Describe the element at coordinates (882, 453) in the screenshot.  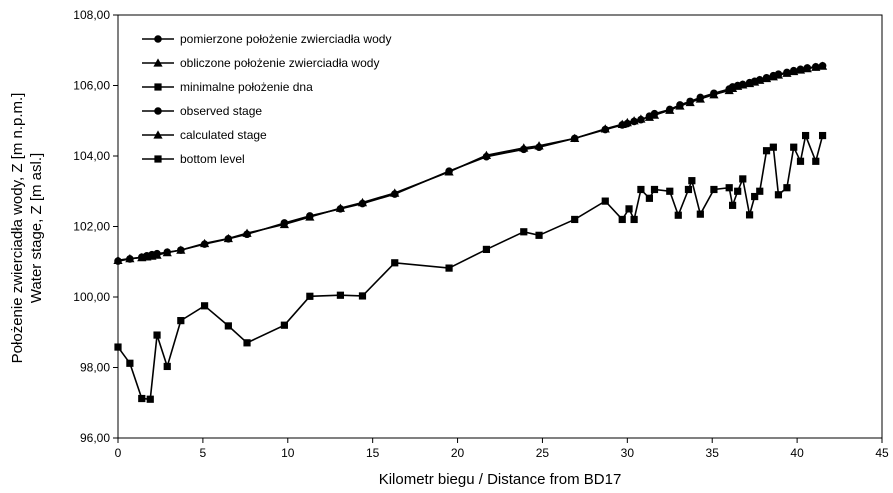
I see `x-tick-label: 45` at that location.